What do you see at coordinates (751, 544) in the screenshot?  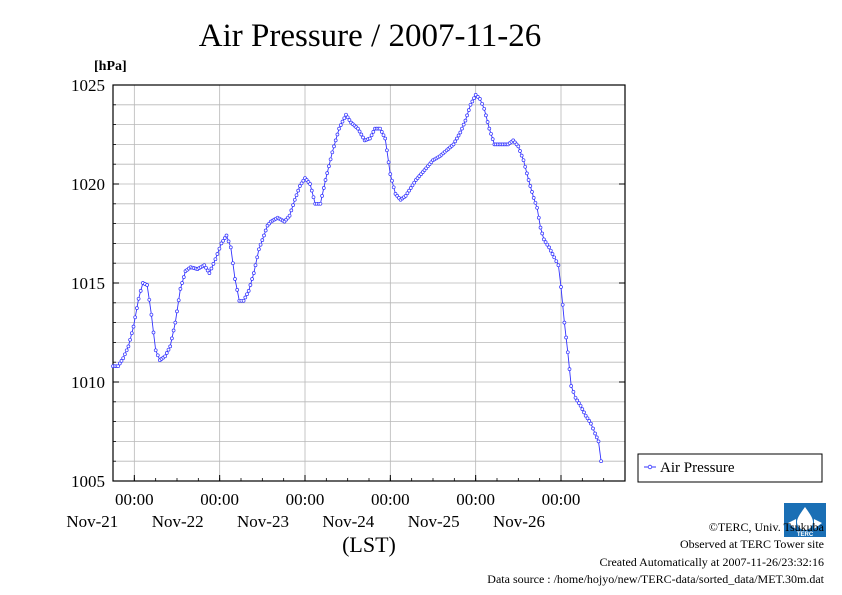 I see `observed-text: Observed at TERC Tower site` at bounding box center [751, 544].